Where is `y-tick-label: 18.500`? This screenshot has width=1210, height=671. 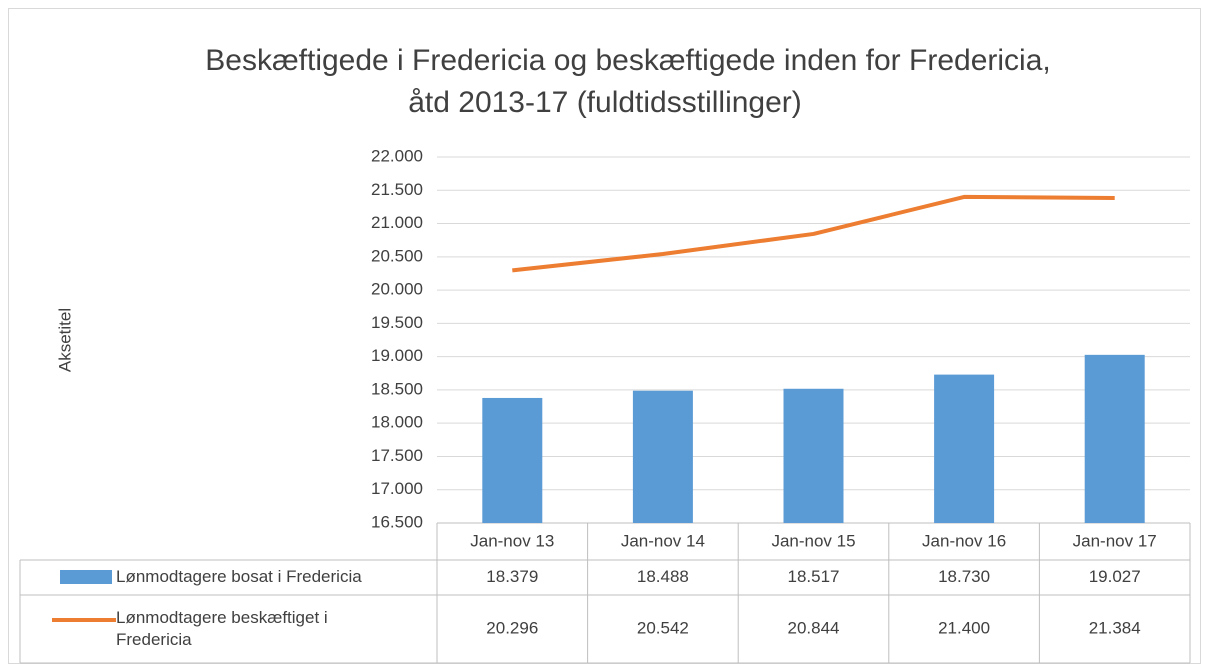 y-tick-label: 18.500 is located at coordinates (397, 388).